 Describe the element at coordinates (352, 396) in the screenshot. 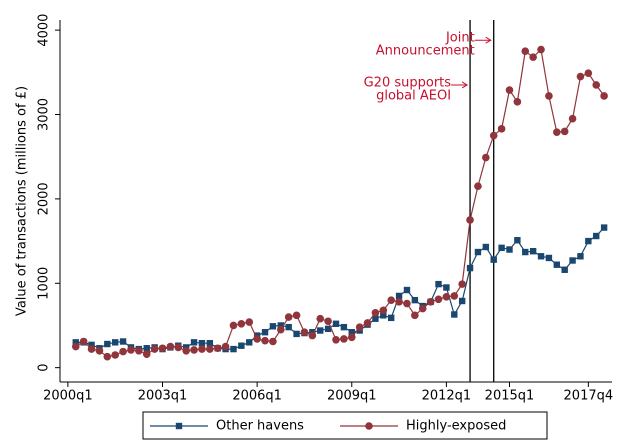

I see `x-tick-label: 2009q1` at that location.